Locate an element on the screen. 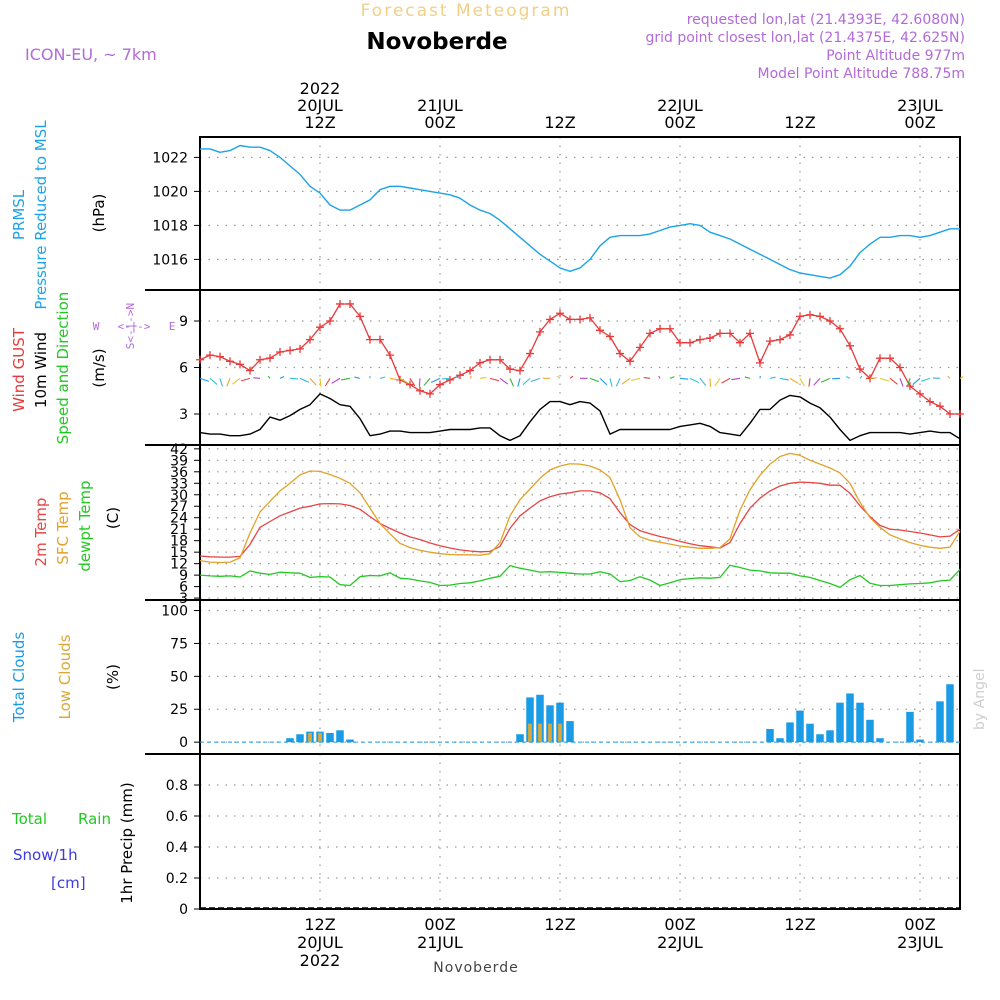 This screenshot has height=1000, width=1000. time-label-bottom: 12Z is located at coordinates (799, 924).